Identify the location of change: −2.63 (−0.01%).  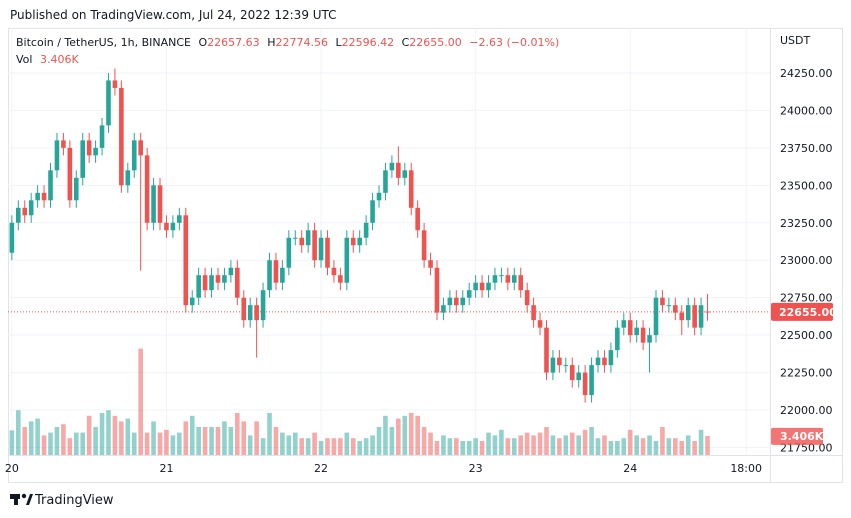
(514, 42).